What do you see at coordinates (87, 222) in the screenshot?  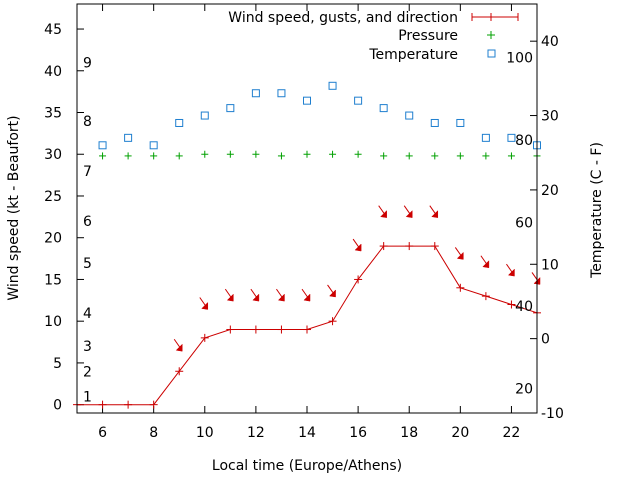 I see `beaufort-label: 6` at bounding box center [87, 222].